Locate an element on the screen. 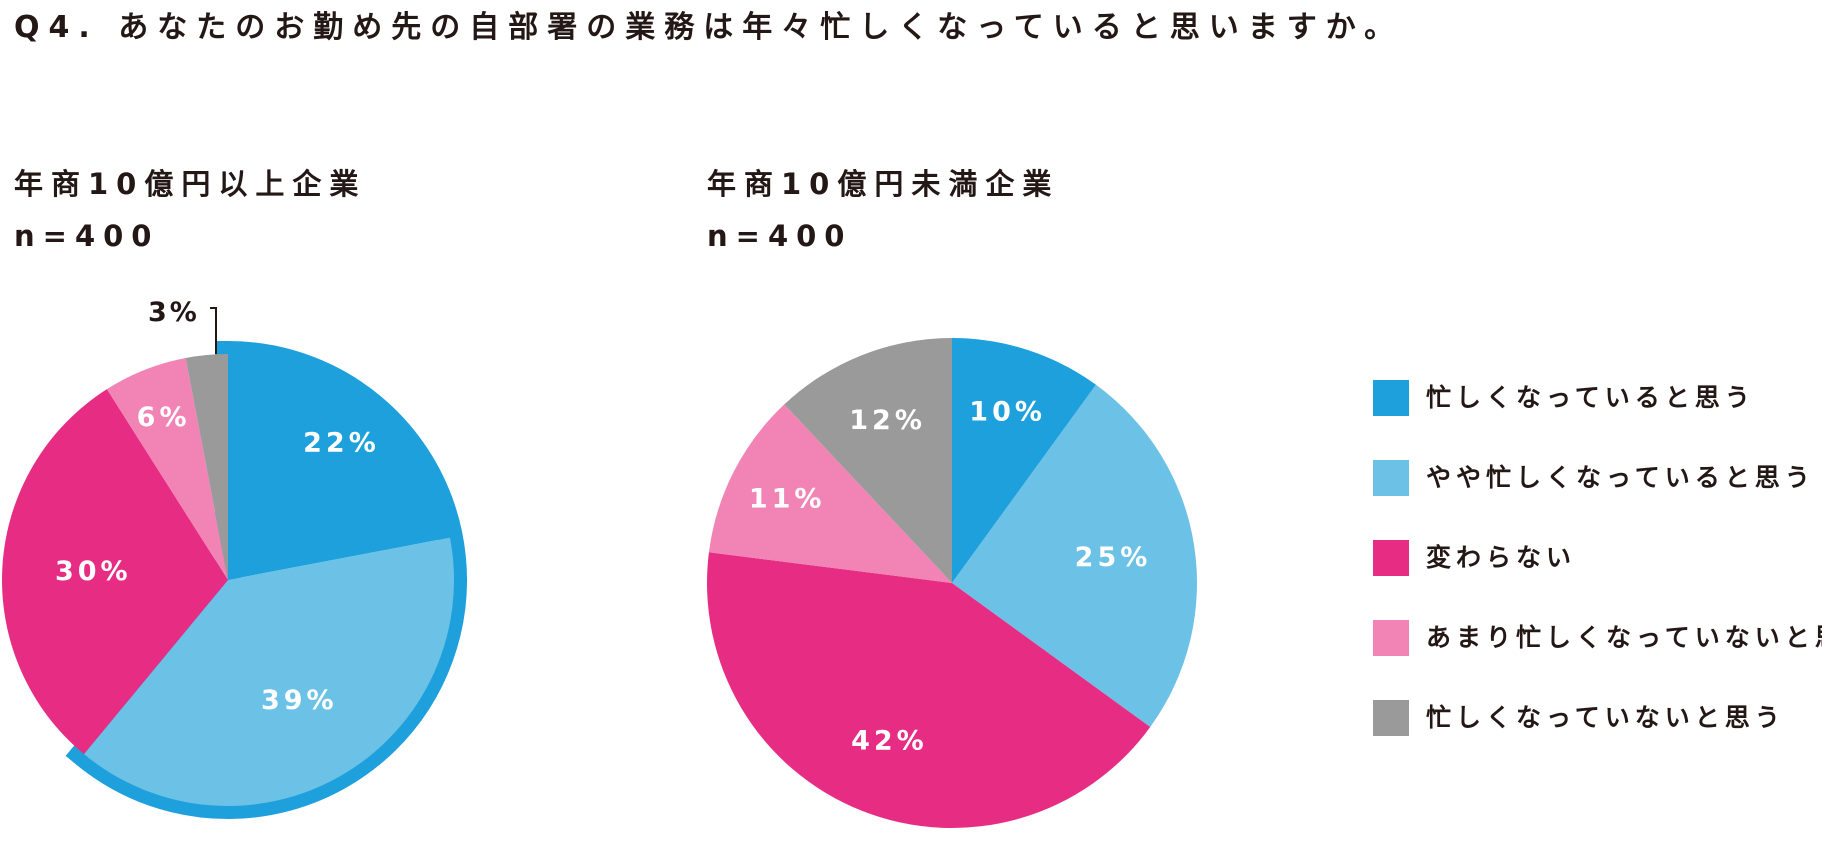  legend-item-not-busy: 忙しくなっていないと思う is located at coordinates (1597, 718).